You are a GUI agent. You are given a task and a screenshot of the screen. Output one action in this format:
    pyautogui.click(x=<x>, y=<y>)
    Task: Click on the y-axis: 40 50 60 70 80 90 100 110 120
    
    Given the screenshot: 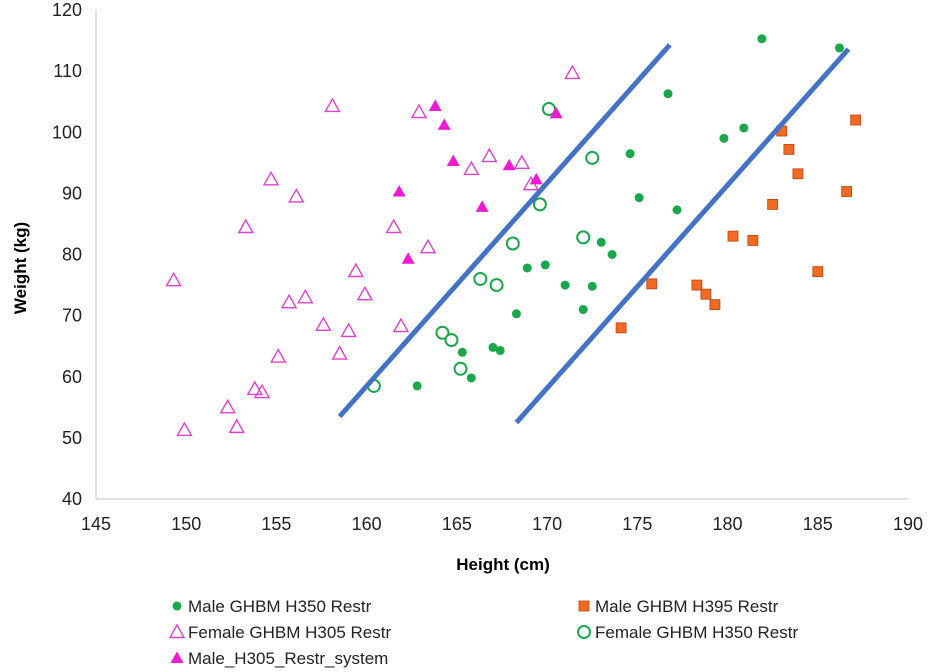 What is the action you would take?
    pyautogui.click(x=74, y=254)
    